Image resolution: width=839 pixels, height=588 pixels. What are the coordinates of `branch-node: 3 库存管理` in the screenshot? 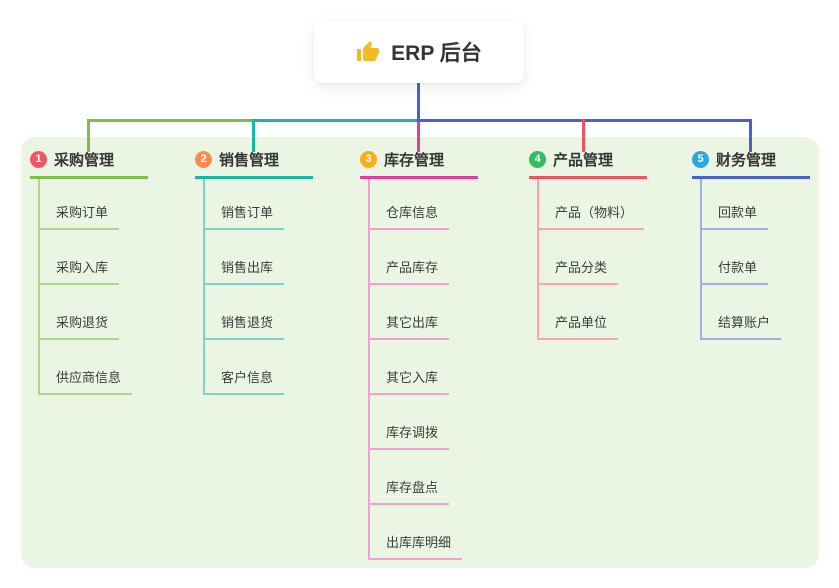 It's located at (419, 162).